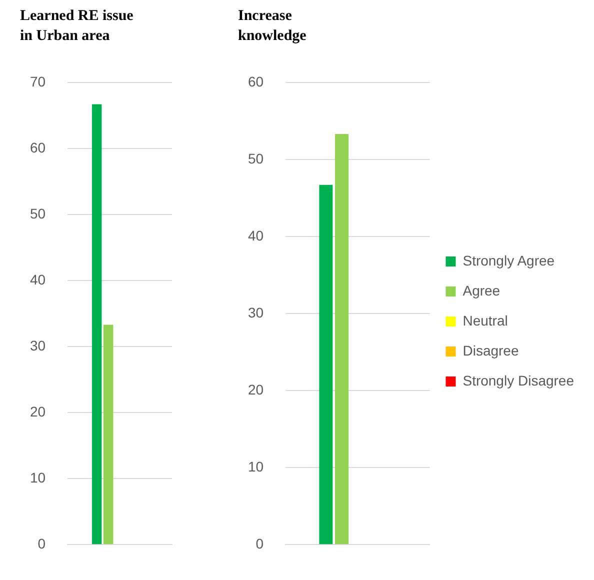 This screenshot has width=594, height=580. I want to click on legend-label: Agree, so click(481, 290).